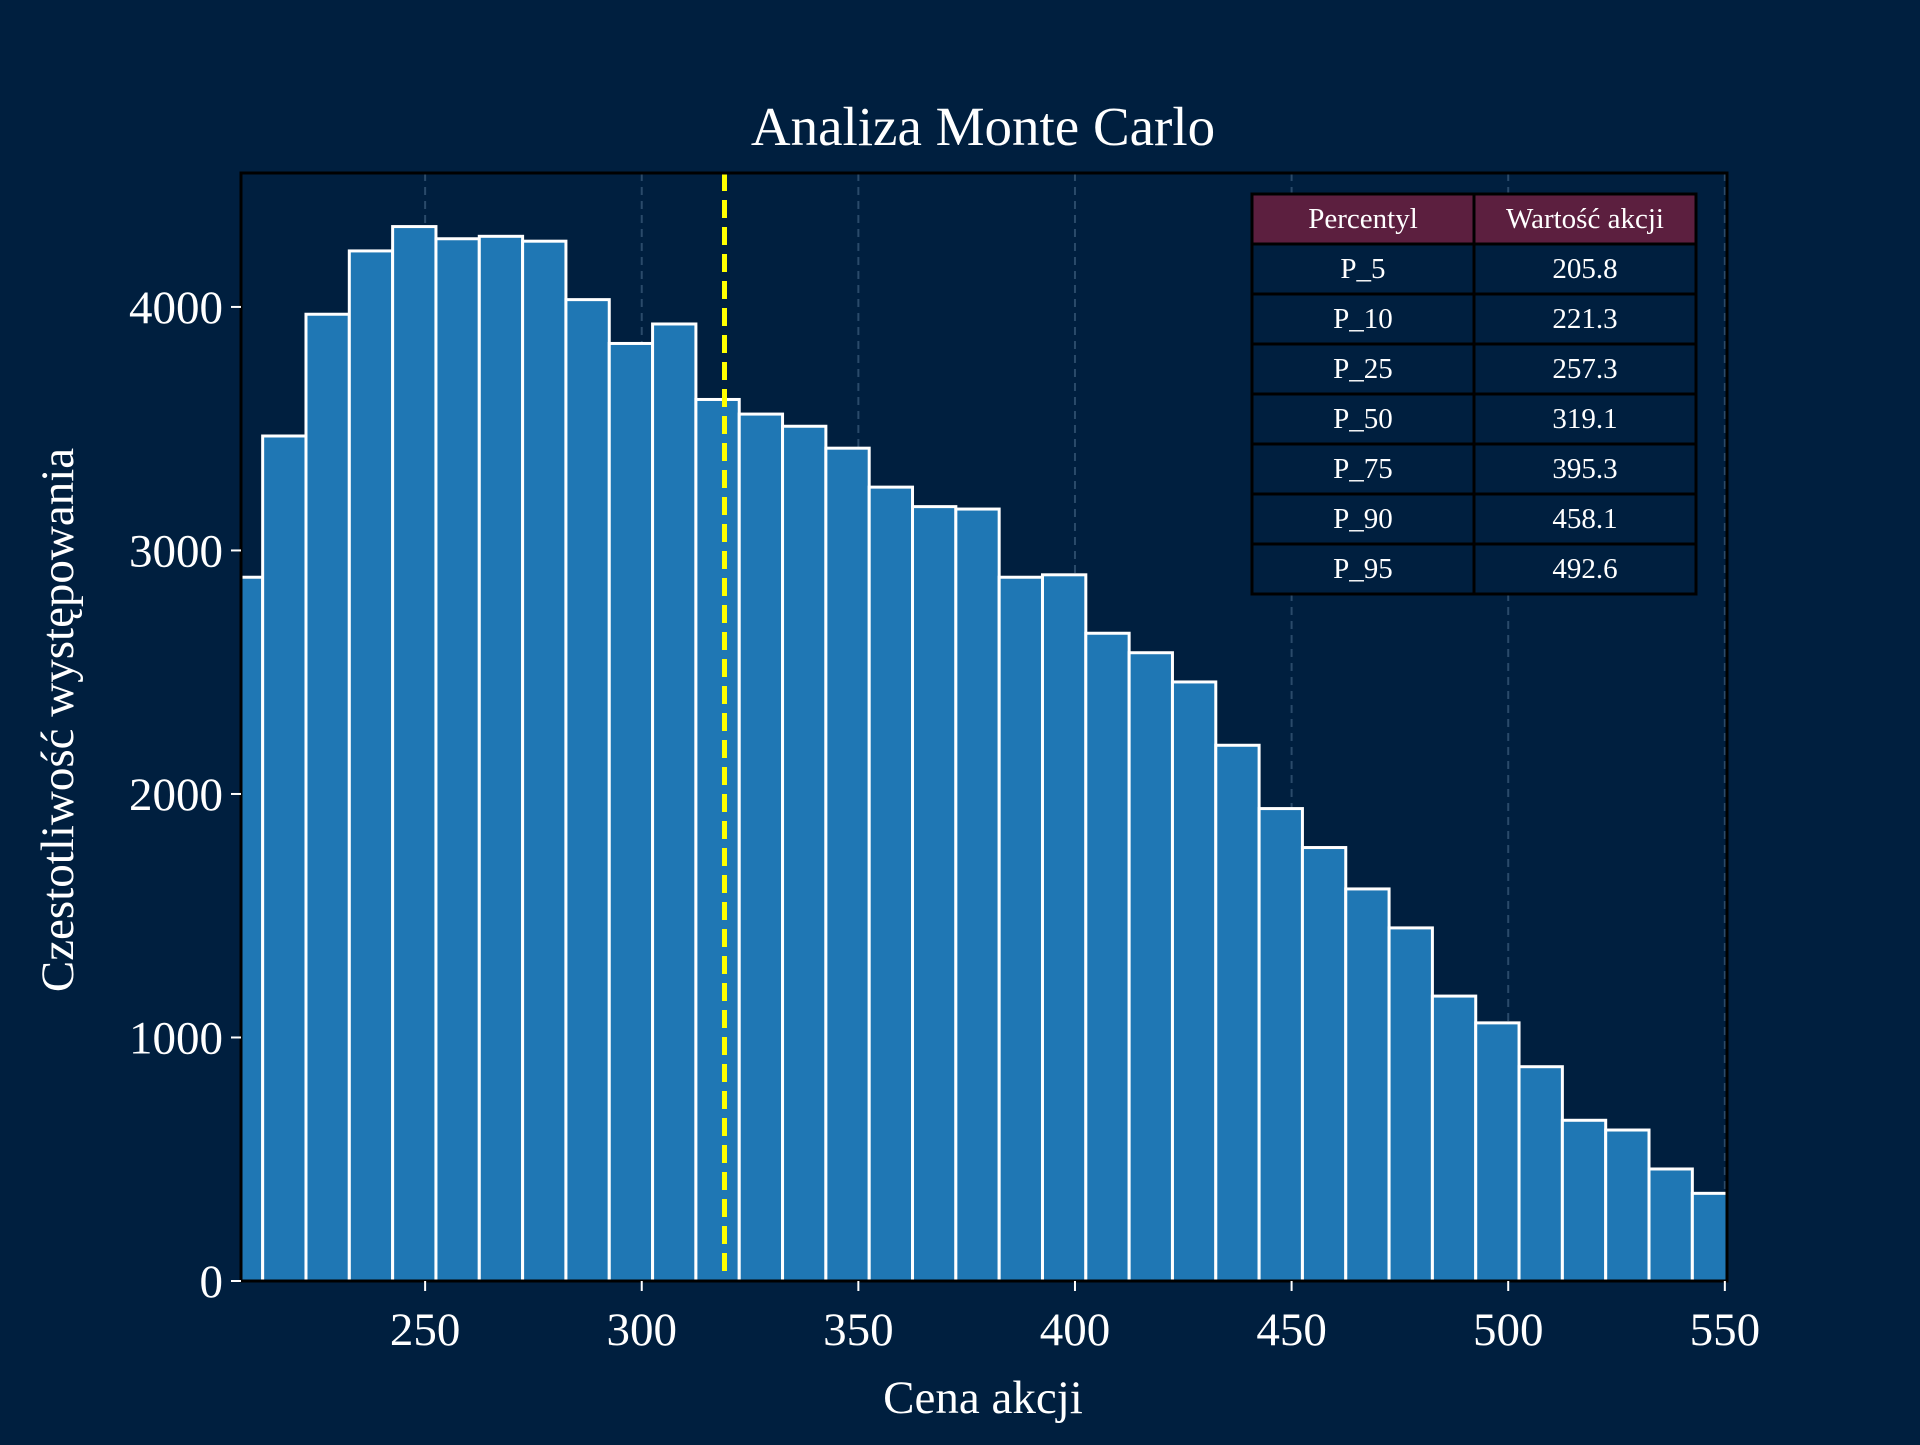 The image size is (1920, 1445). I want to click on table-header-value: Wartość akcji, so click(1585, 219).